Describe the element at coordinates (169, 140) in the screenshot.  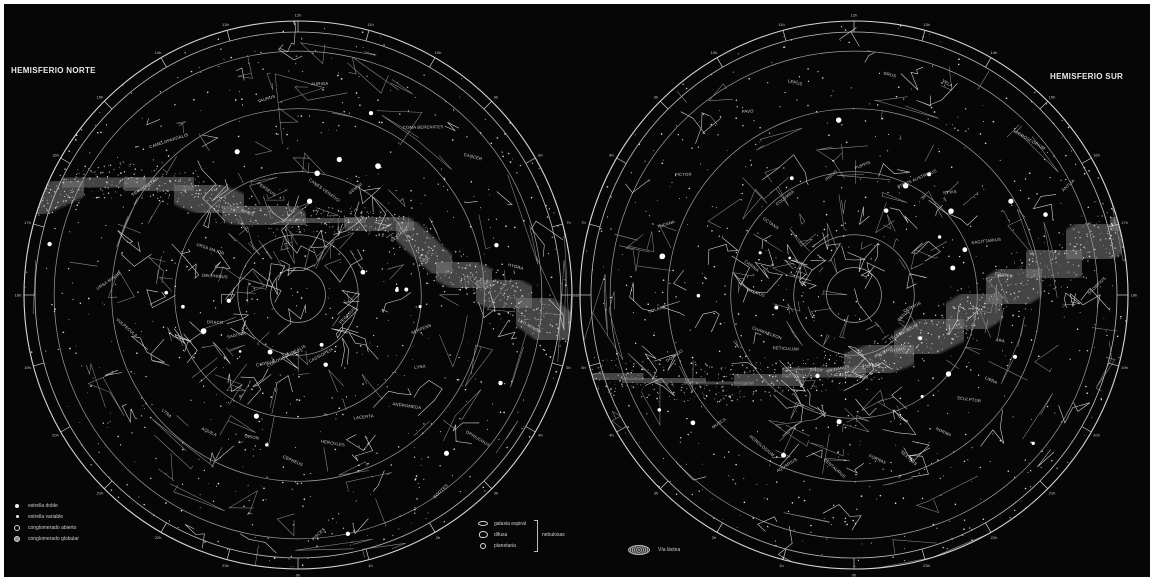
I see `constellation-label: CAMELOPARDALIS` at that location.